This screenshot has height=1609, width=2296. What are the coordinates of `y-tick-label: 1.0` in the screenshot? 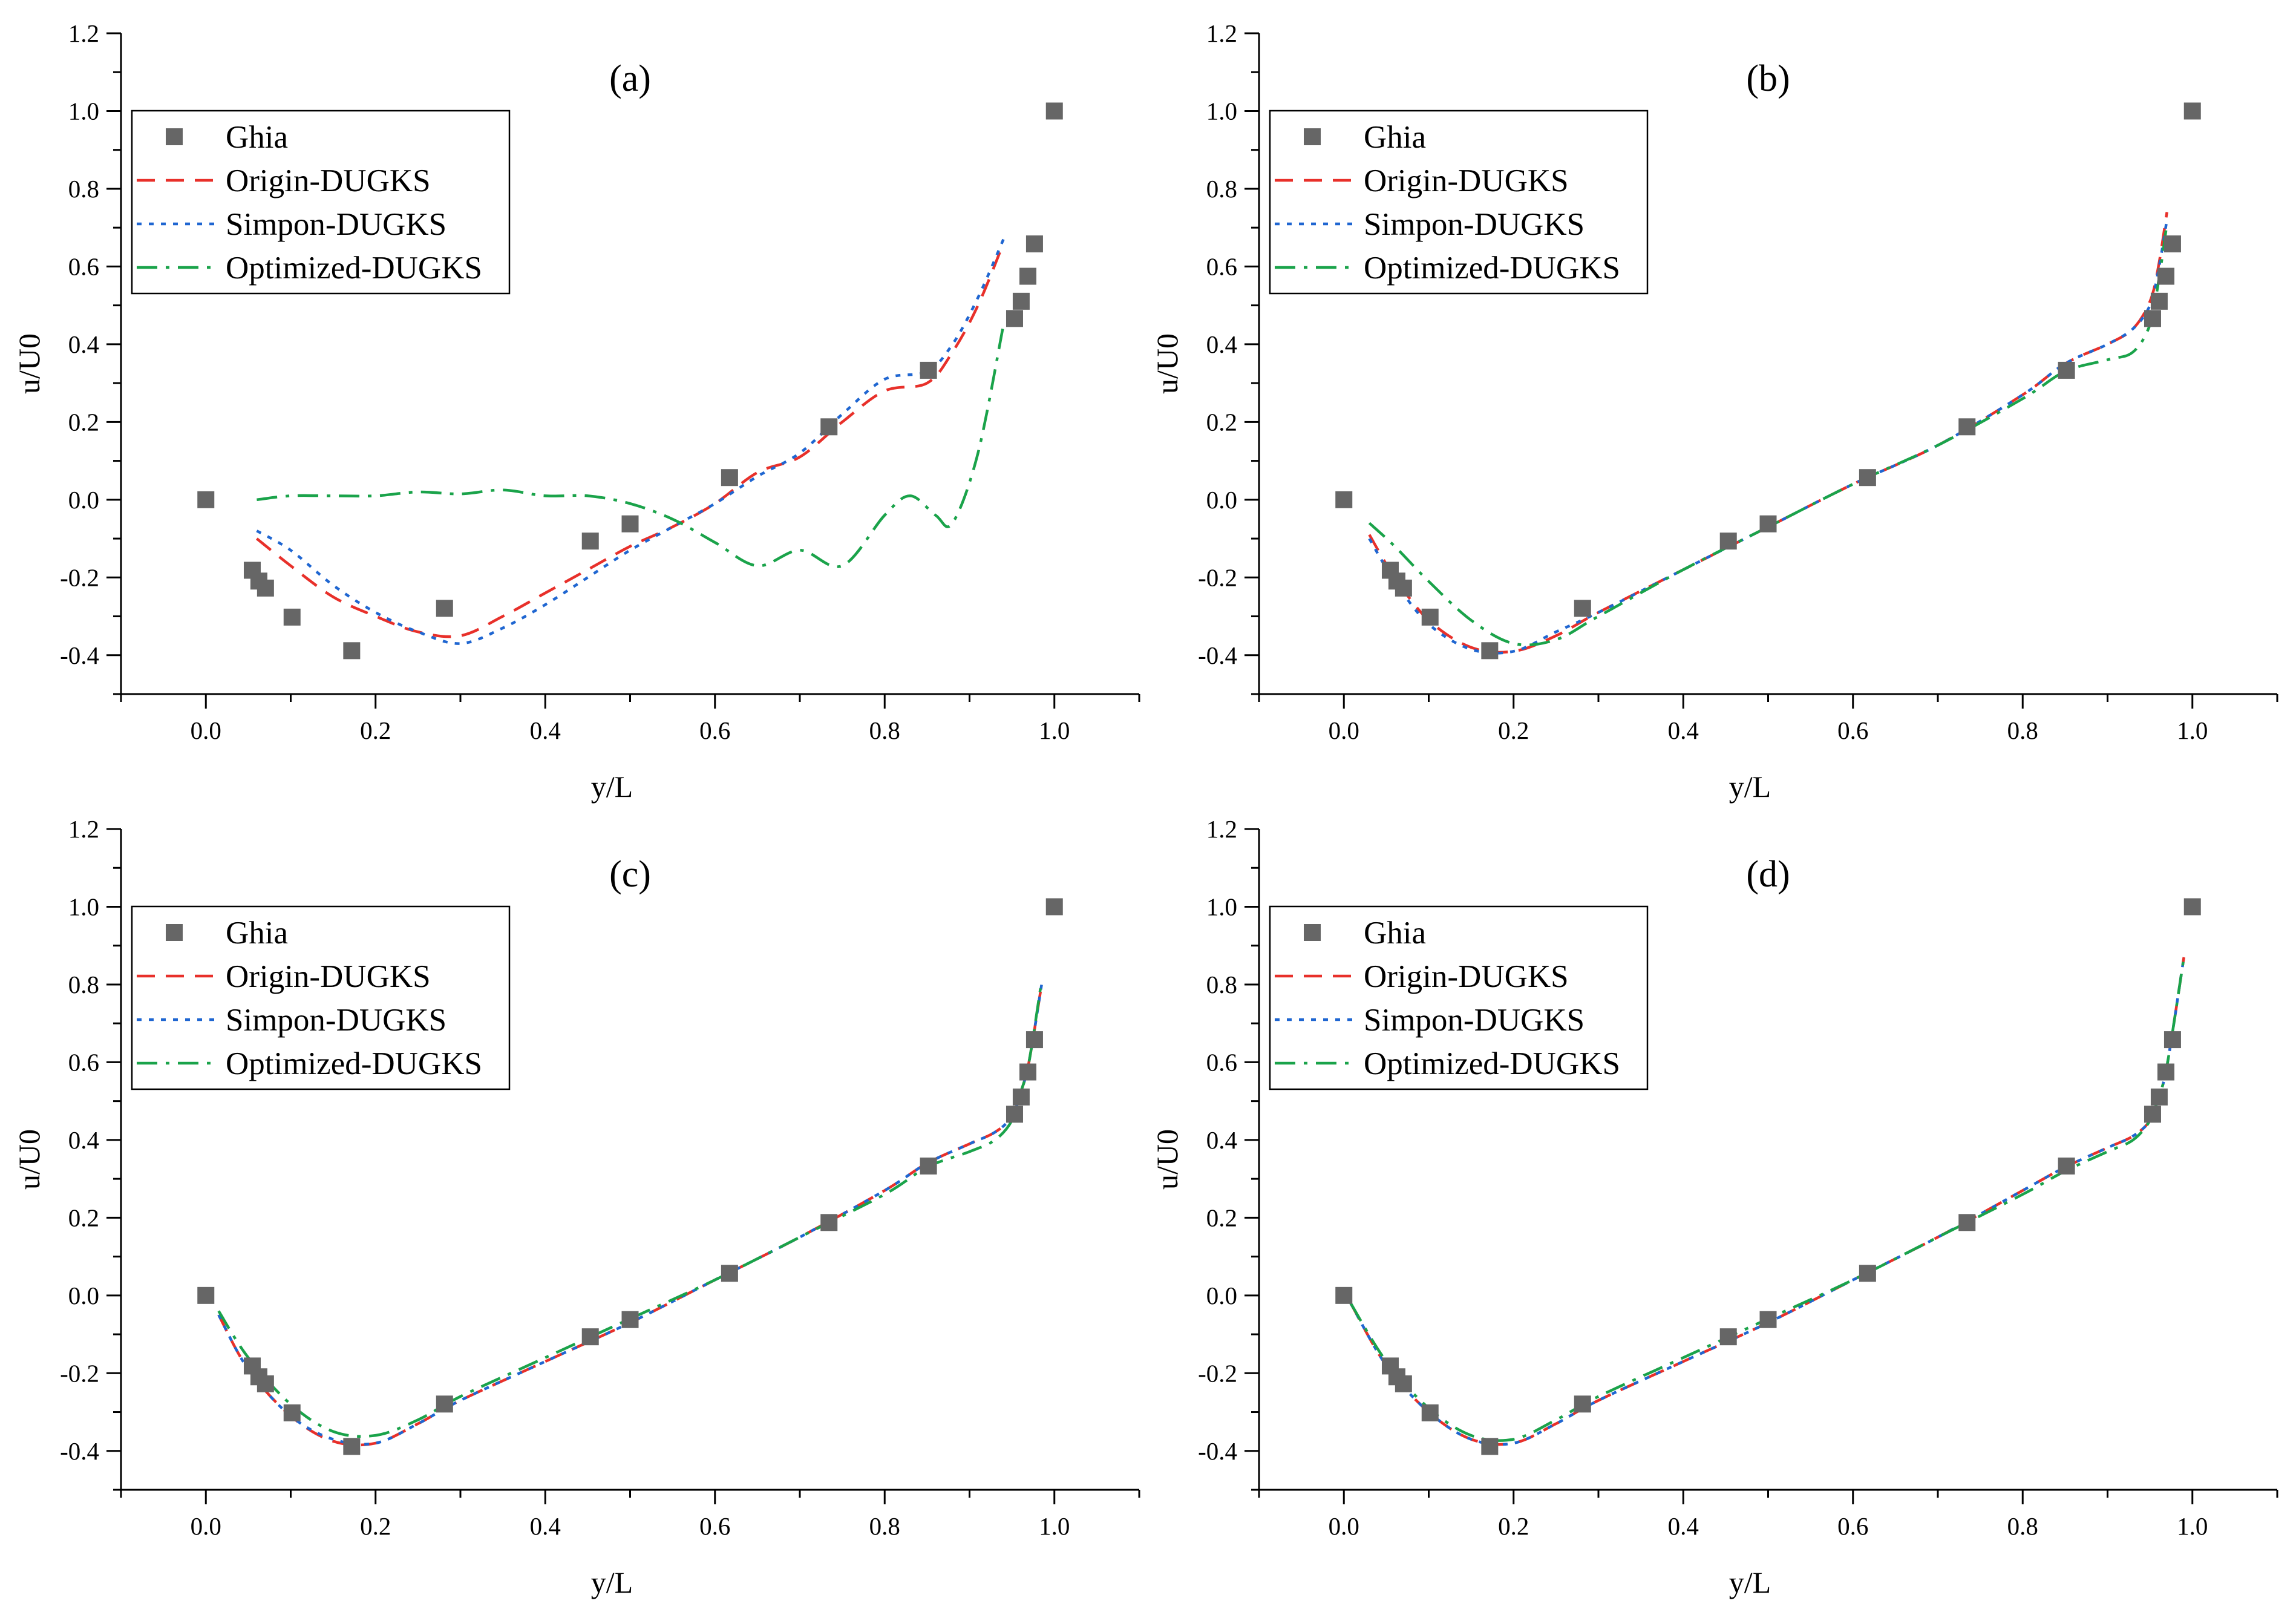 It's located at (1221, 906).